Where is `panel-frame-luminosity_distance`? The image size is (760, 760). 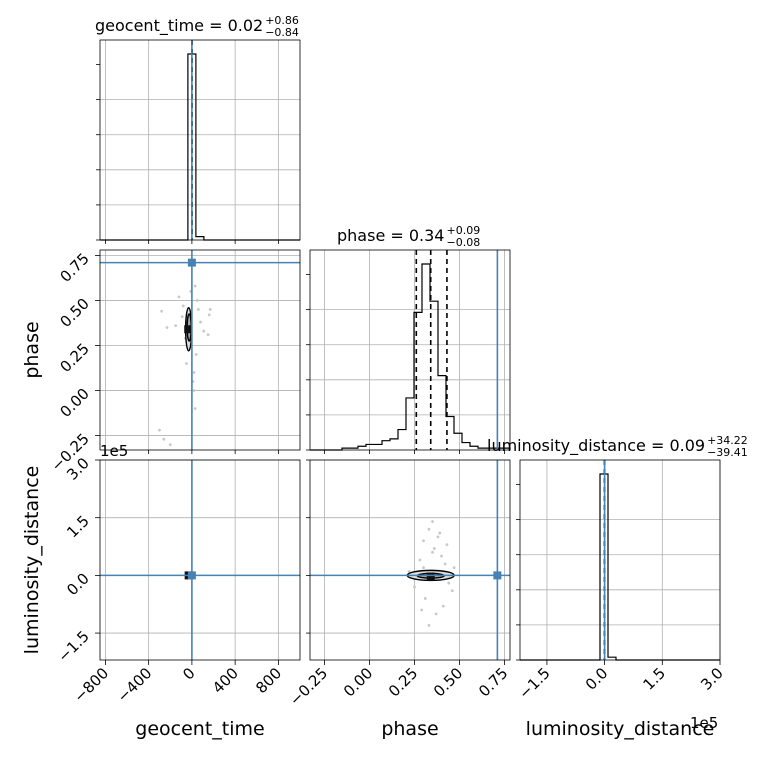
panel-frame-luminosity_distance is located at coordinates (620, 560).